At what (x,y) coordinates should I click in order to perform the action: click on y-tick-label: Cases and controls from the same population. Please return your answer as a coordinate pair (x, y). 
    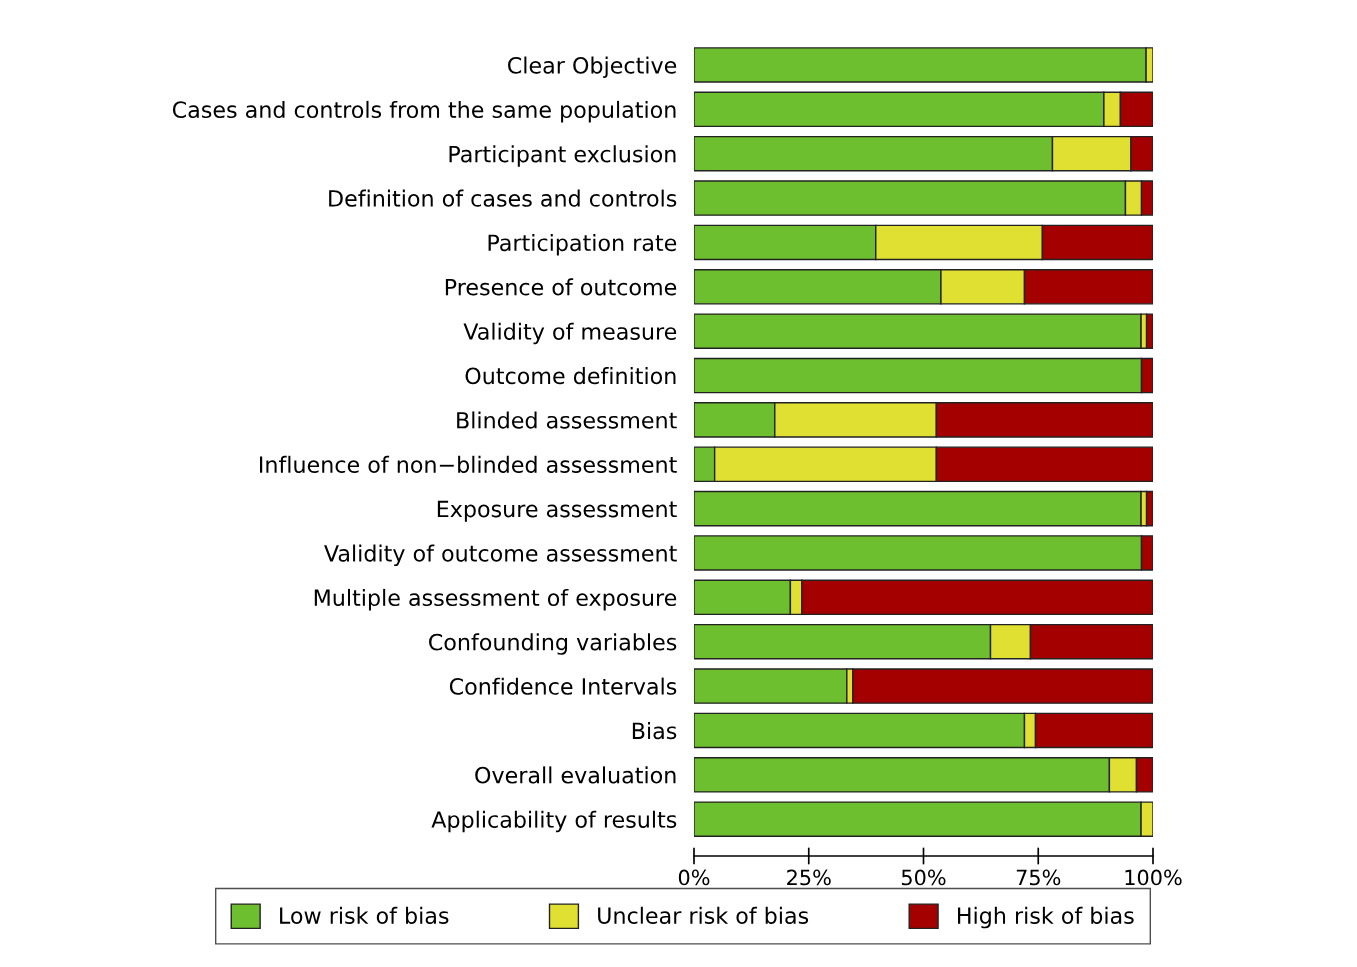
    Looking at the image, I should click on (424, 111).